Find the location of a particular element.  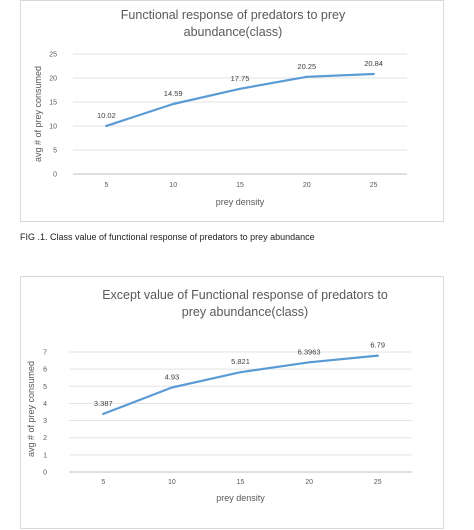

chart-title-line: abundance(class) is located at coordinates (233, 32).